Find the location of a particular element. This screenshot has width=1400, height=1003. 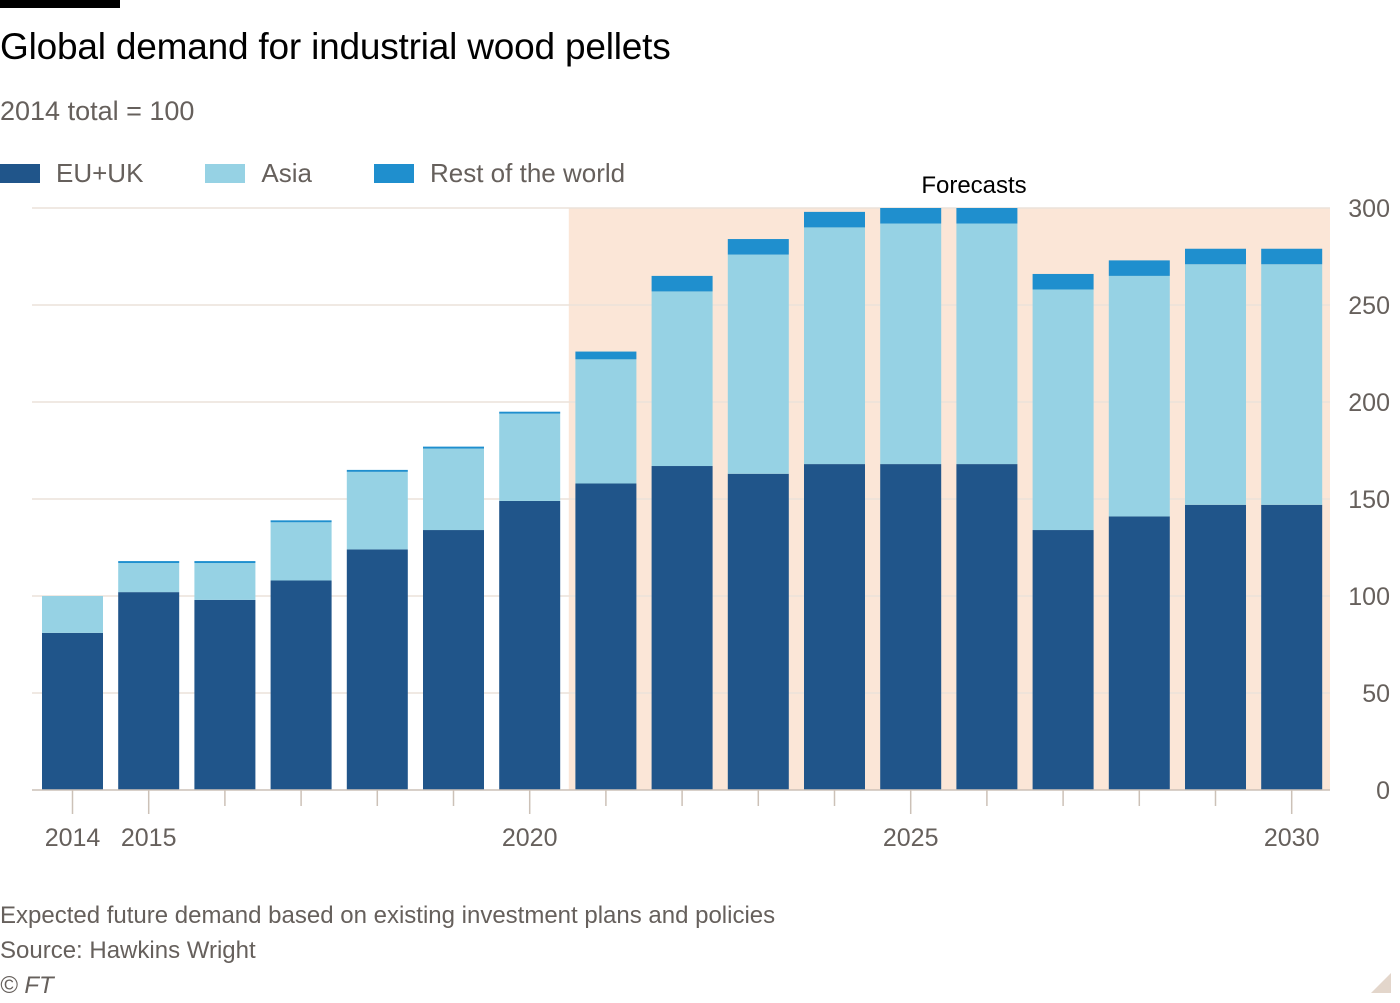

y-tick-label: 50 is located at coordinates (1376, 694).